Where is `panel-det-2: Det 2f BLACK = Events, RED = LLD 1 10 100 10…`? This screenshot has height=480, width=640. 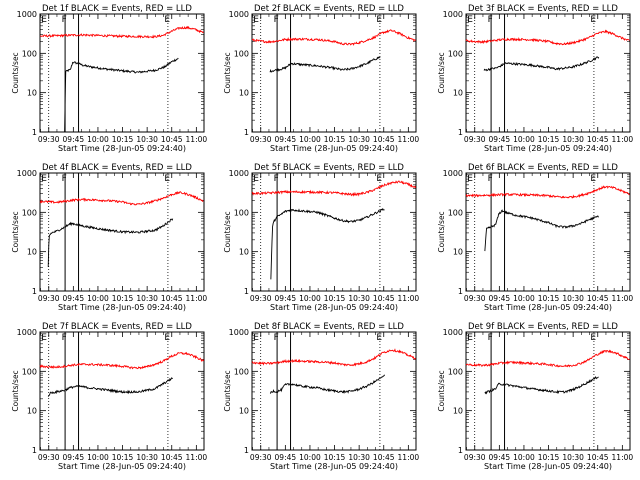
panel-det-2: Det 2f BLACK = Events, RED = LLD 1 10 100 10… is located at coordinates (321, 78).